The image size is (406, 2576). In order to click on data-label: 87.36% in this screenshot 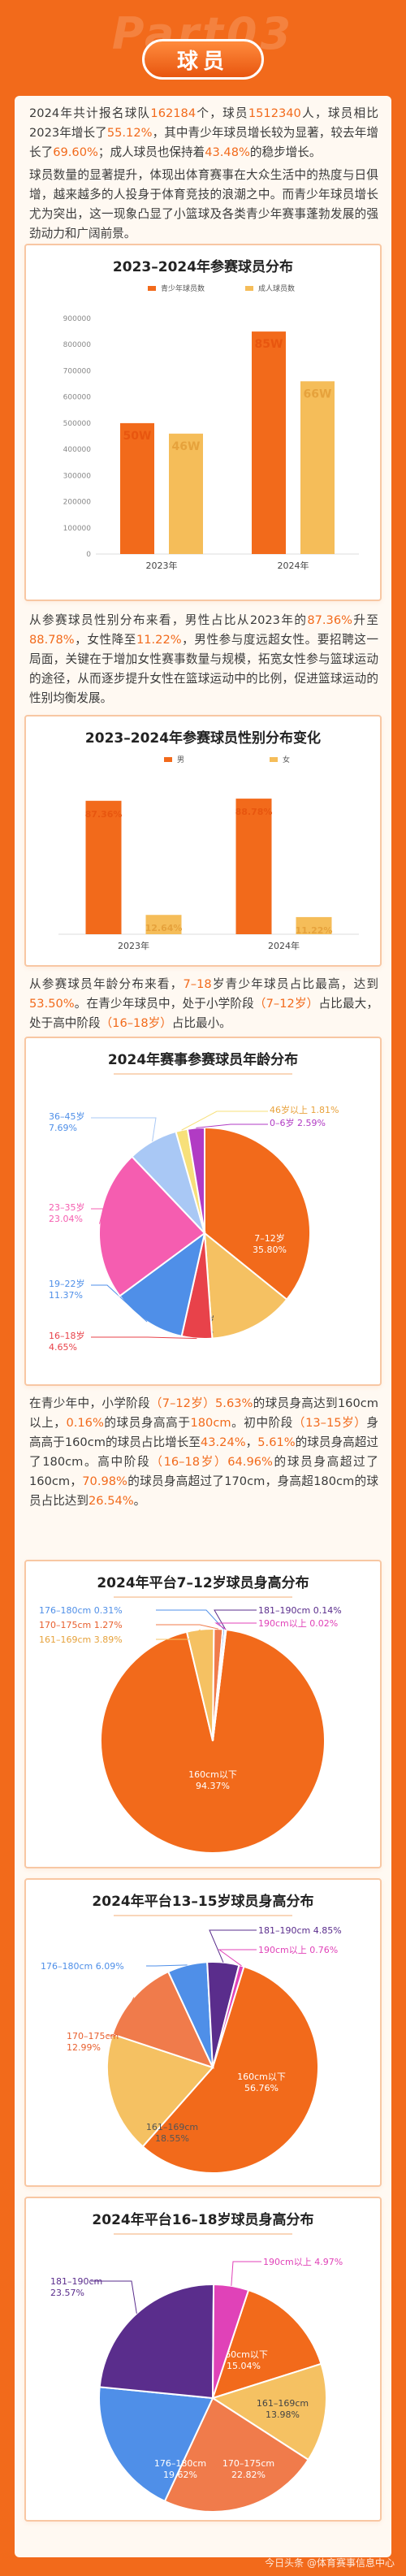, I will do `click(104, 814)`.